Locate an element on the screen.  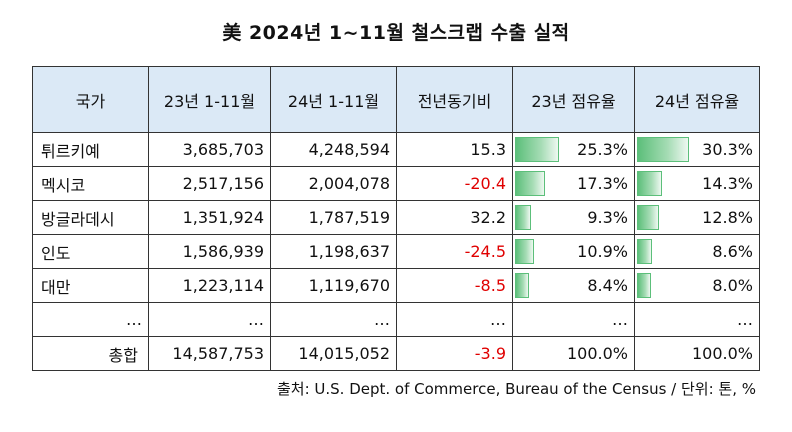
share-value: 8.0% is located at coordinates (732, 285).